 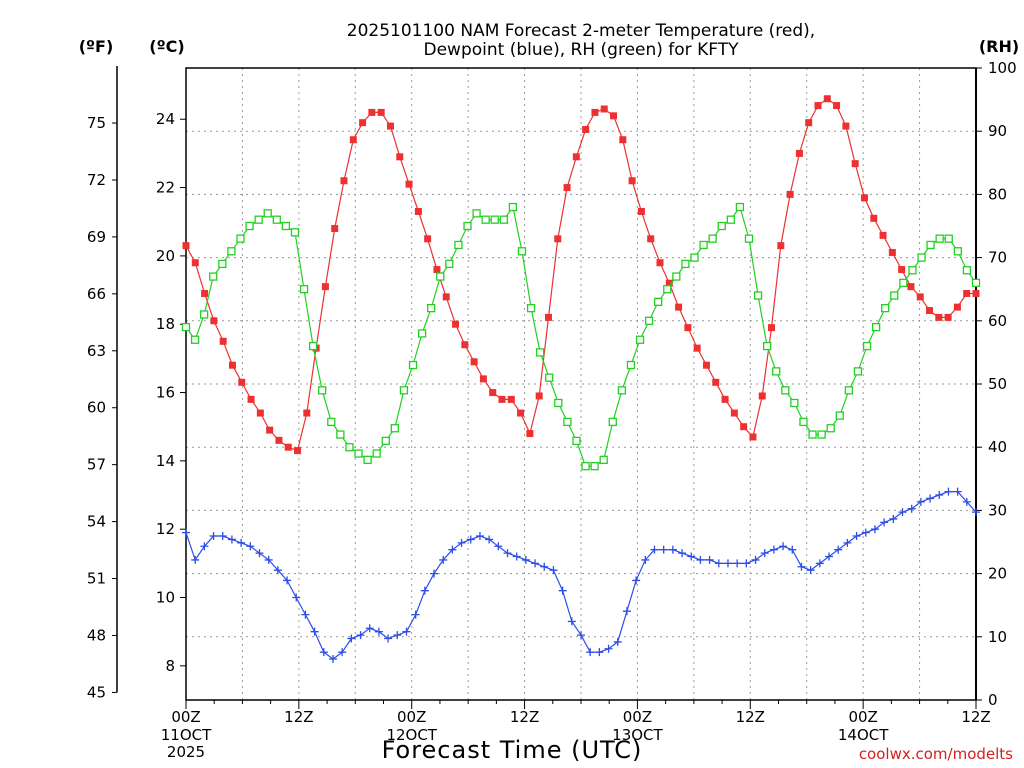 I want to click on fahrenheit-unit-label: (ºF), so click(x=96, y=46).